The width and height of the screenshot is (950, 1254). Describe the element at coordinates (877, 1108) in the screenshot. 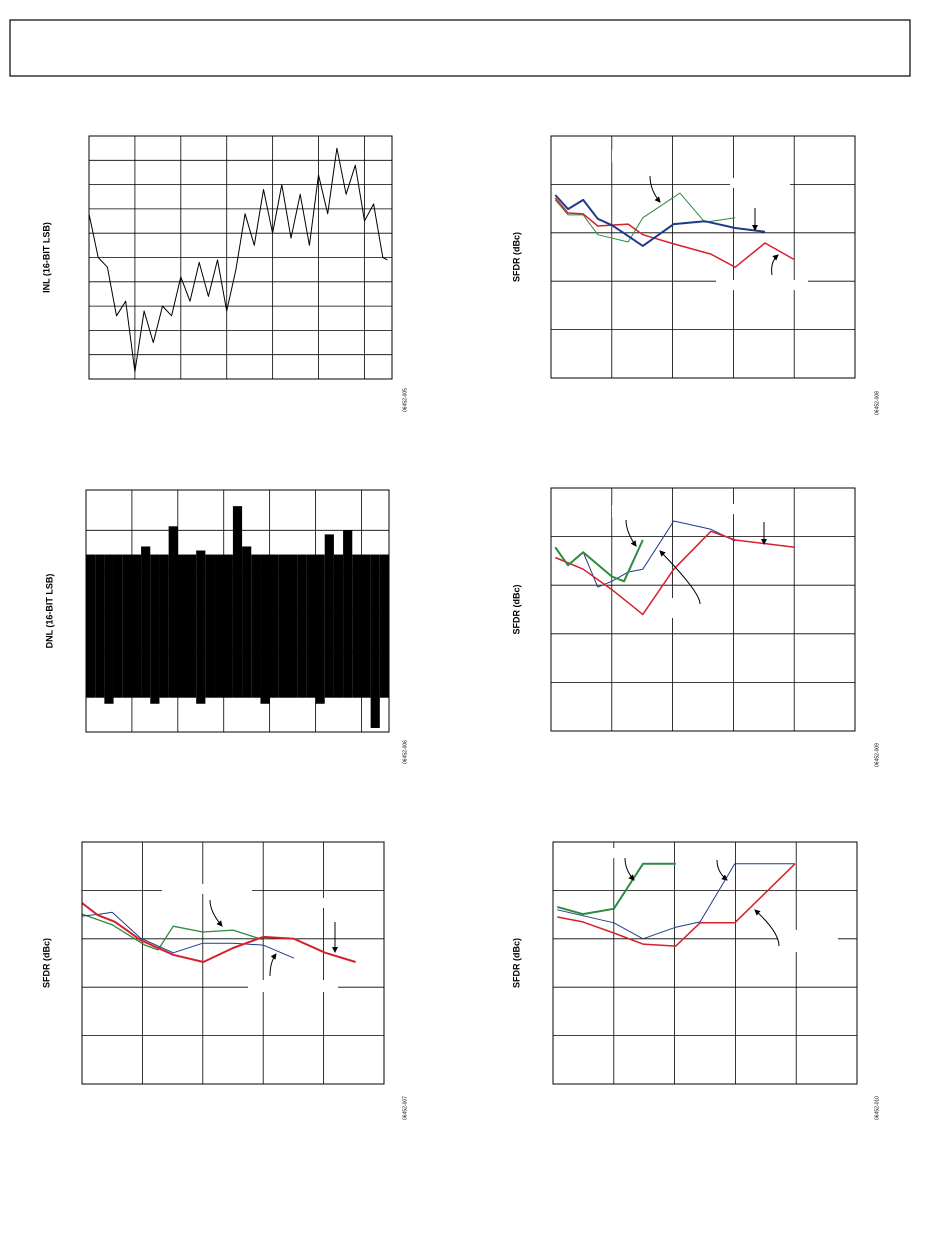

I see `figure-id: 06452-010` at that location.